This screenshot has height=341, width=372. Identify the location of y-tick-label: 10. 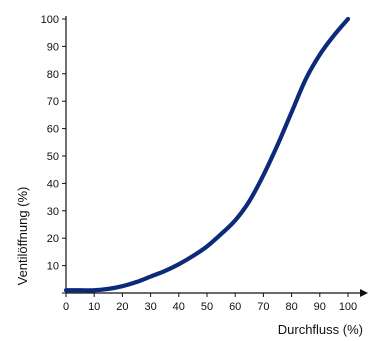
(53, 267).